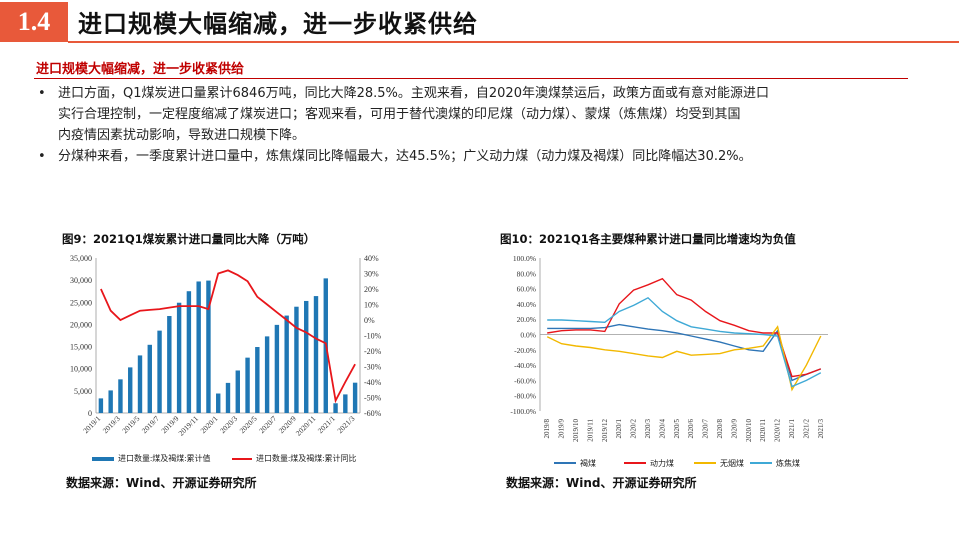 This screenshot has width=959, height=539. I want to click on x-tick-label: 2020/4, so click(662, 429).